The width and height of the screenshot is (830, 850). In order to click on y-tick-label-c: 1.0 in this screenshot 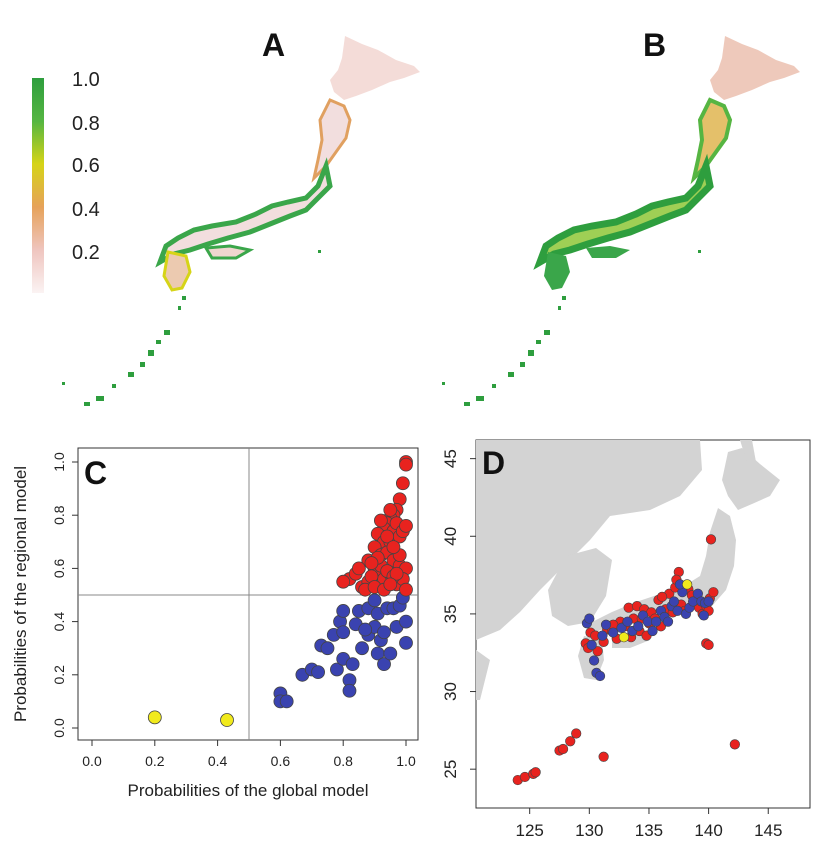, I will do `click(59, 462)`.